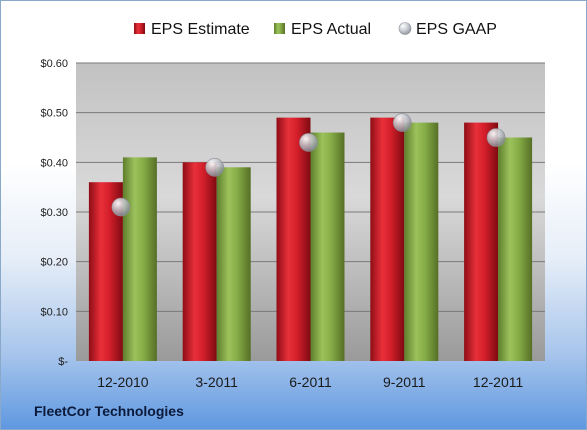 This screenshot has width=587, height=430. I want to click on y-axis: $- $0.10 $0.20 $0.30 $0.40 $0.50 $0.60, so click(54, 213).